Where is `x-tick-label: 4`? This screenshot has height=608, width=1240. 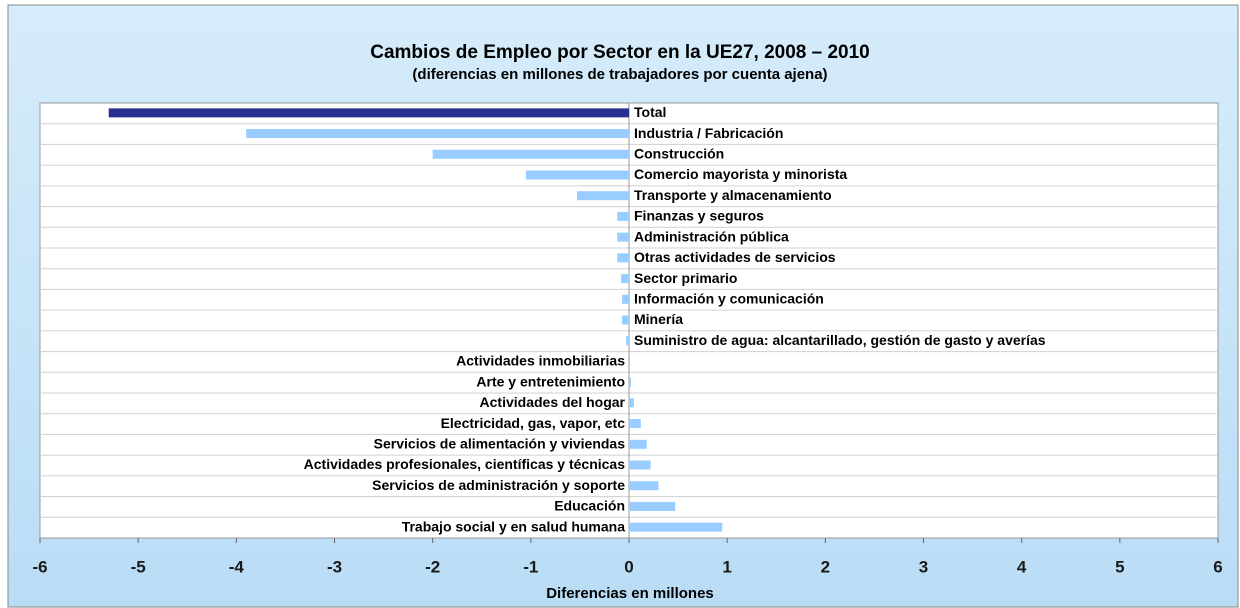 x-tick-label: 4 is located at coordinates (1022, 566).